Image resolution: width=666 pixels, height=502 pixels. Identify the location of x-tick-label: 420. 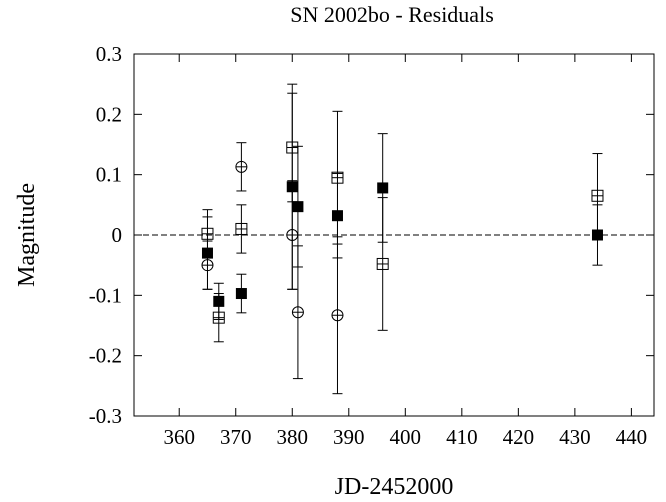
(519, 437).